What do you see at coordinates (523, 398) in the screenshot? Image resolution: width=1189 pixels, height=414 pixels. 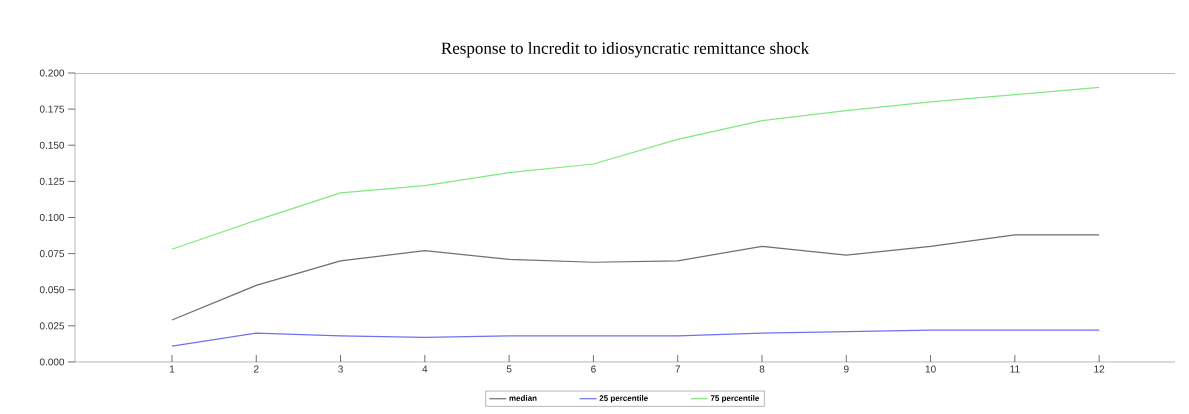 I see `legend-label: median` at bounding box center [523, 398].